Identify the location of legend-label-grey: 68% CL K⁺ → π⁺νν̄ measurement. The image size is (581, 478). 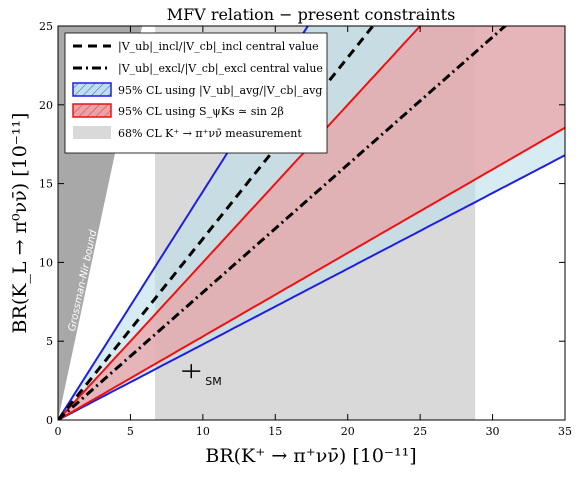
(210, 133).